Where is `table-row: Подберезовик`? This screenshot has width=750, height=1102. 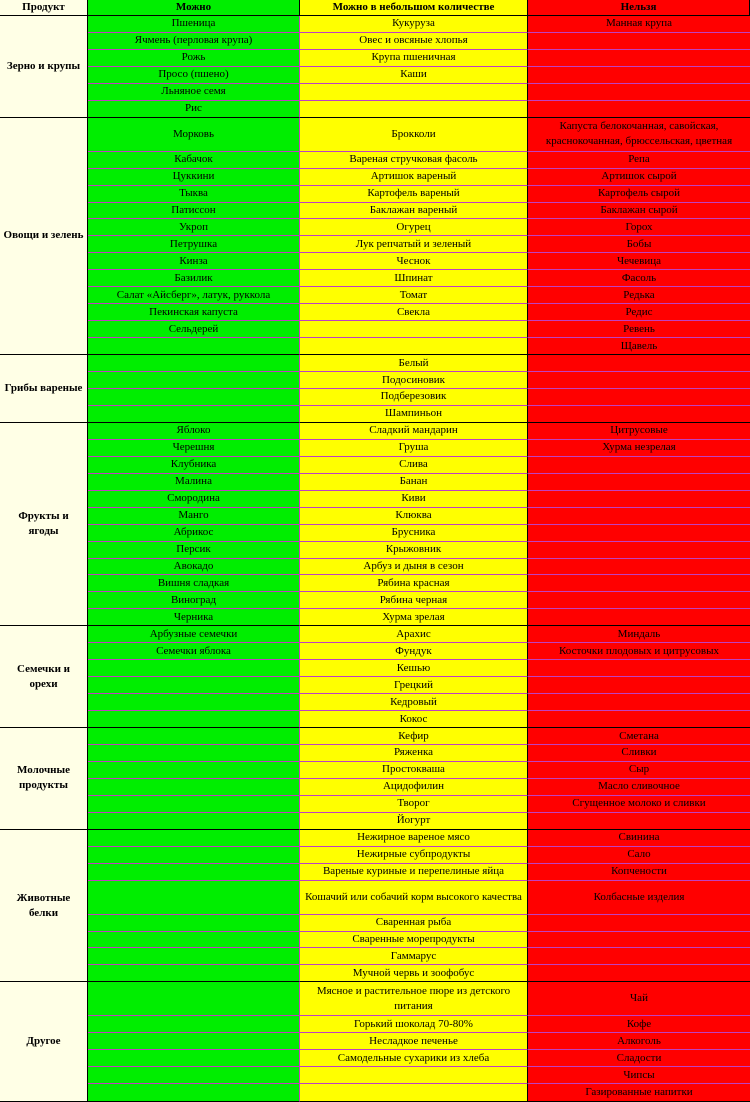
table-row: Подберезовик is located at coordinates (375, 397).